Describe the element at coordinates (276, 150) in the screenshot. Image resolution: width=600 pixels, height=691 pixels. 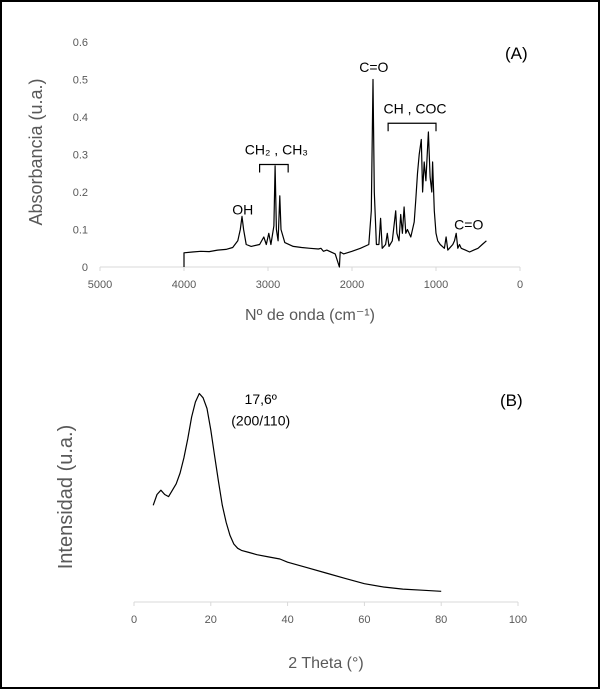
I see `panel-a-annotation: CH₂ , CH₃` at that location.